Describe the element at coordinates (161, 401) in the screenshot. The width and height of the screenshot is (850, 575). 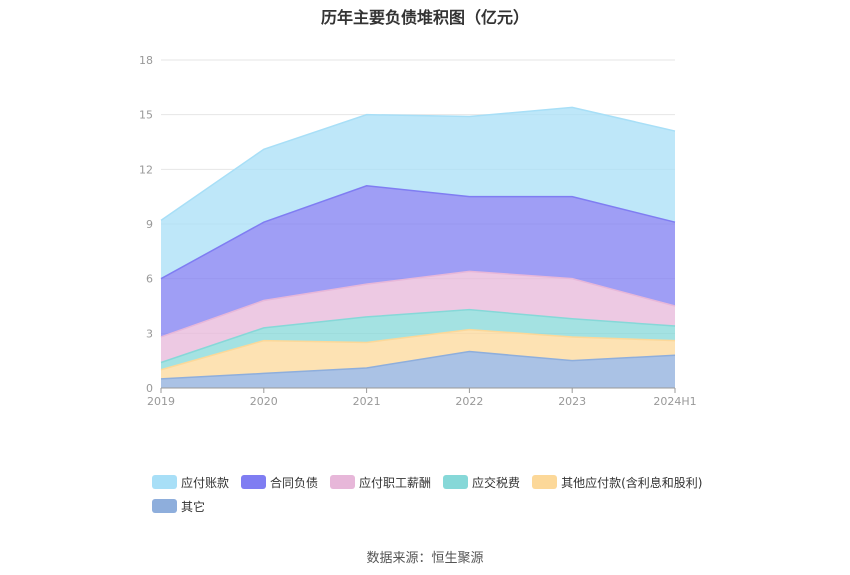
I see `x-tick-label: 2019` at that location.